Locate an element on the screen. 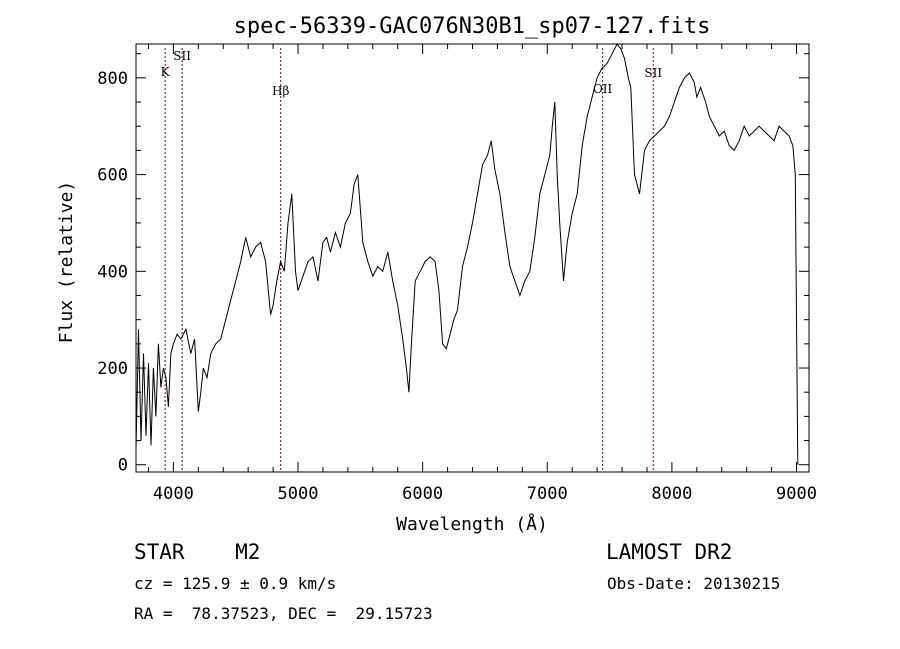 The height and width of the screenshot is (649, 900). observation-date: Obs-Date: 20130215 is located at coordinates (694, 583).